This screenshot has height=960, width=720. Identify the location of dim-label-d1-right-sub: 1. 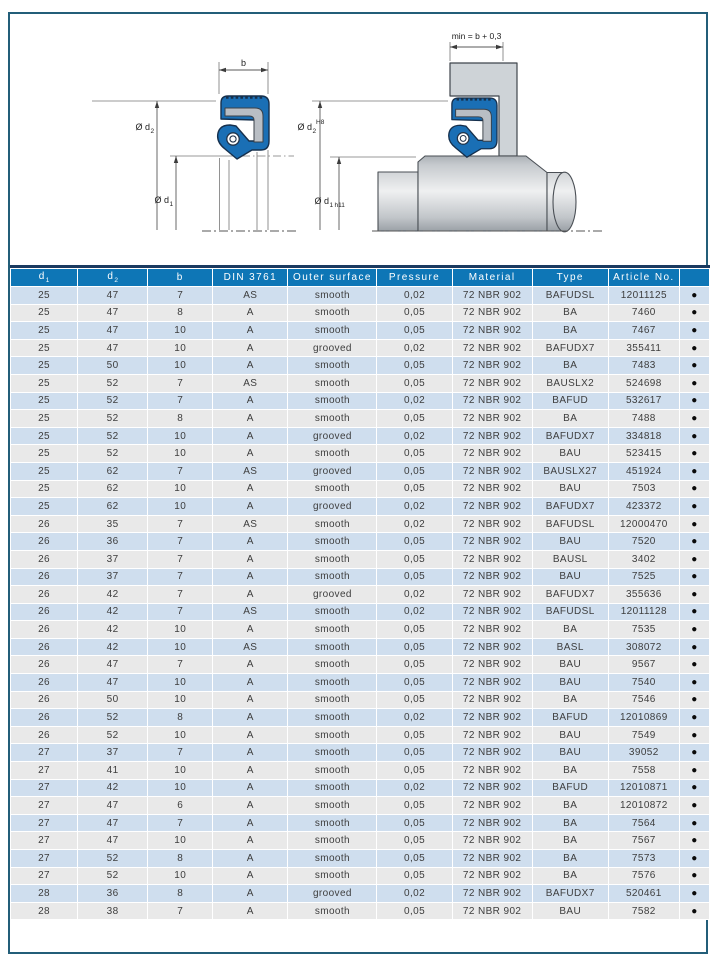
(332, 205).